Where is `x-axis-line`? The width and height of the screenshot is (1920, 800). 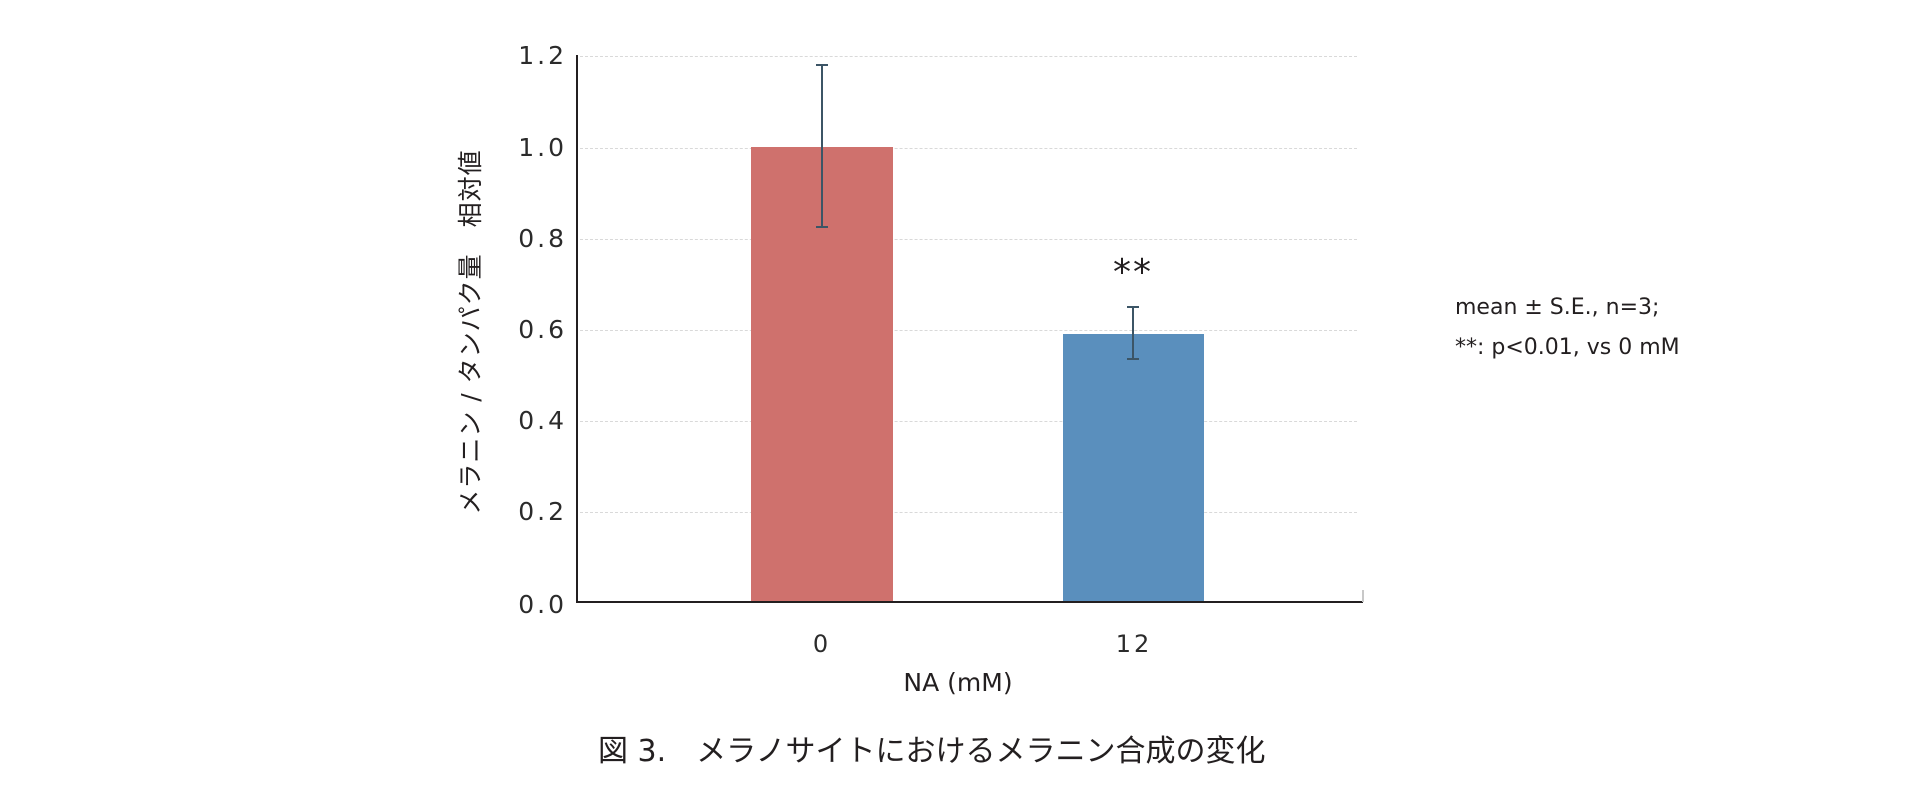
x-axis-line is located at coordinates (969, 602).